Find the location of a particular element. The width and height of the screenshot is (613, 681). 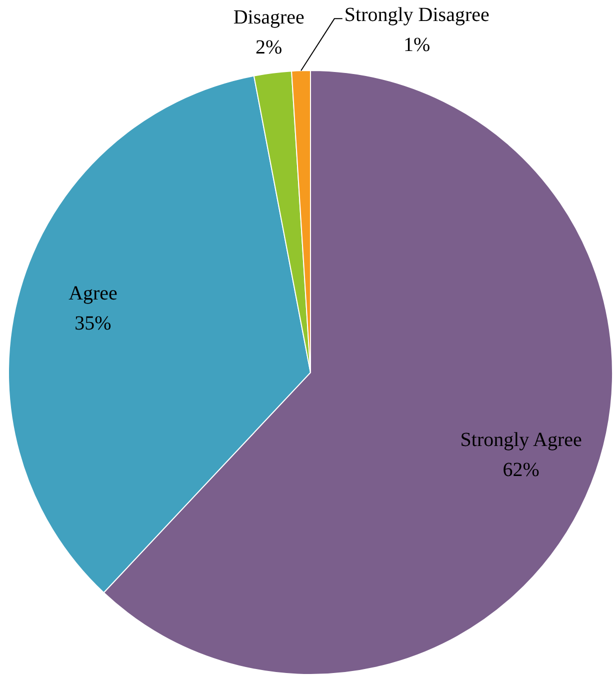

slice-label: Agree is located at coordinates (93, 293).